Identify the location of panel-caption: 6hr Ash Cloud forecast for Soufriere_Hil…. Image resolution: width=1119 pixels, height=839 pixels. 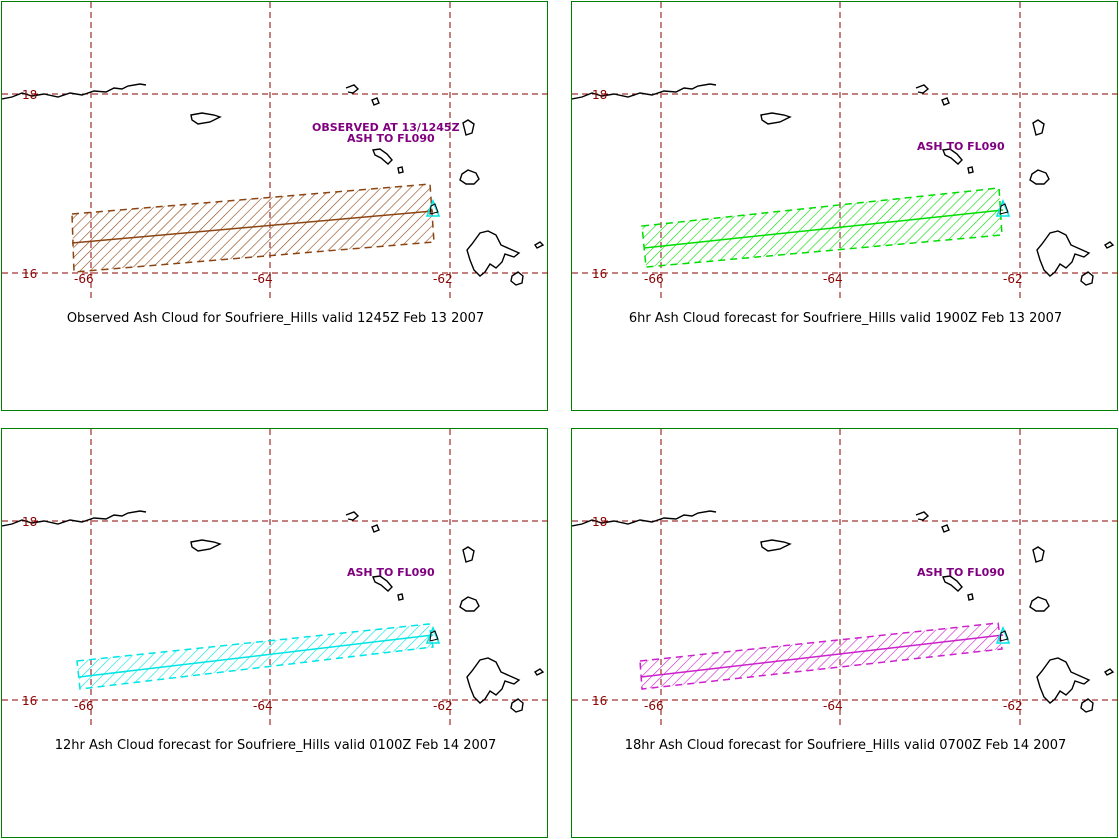
(845, 318).